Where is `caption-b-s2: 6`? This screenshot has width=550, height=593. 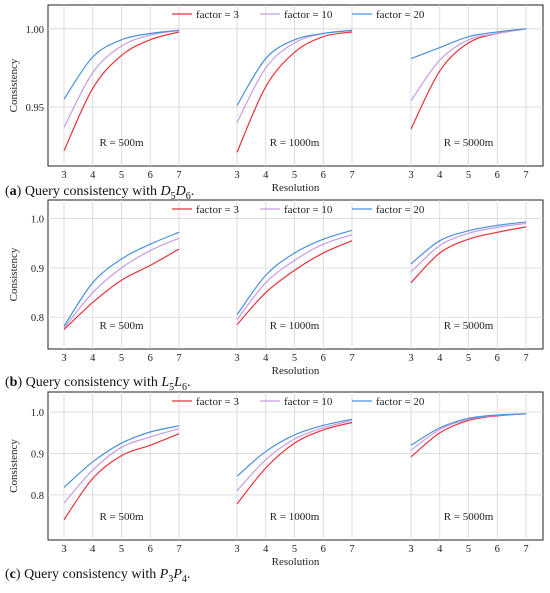 caption-b-s2: 6 is located at coordinates (184, 387).